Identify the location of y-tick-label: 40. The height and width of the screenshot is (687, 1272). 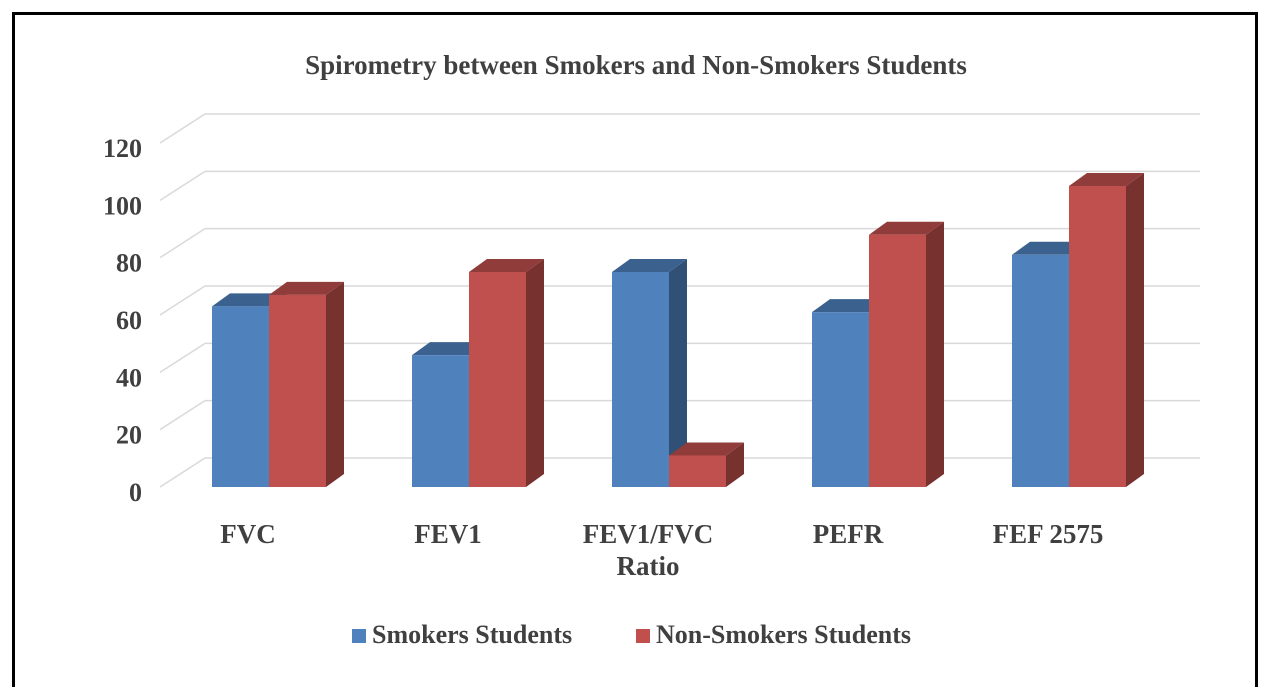
(129, 377).